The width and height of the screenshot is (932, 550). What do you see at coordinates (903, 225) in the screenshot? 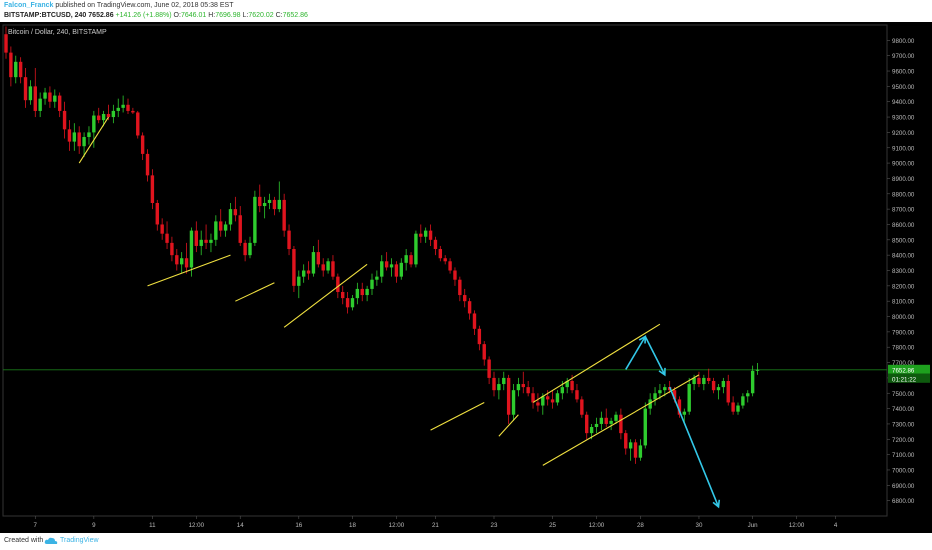
I see `y-tick-label: 8600.00` at bounding box center [903, 225].